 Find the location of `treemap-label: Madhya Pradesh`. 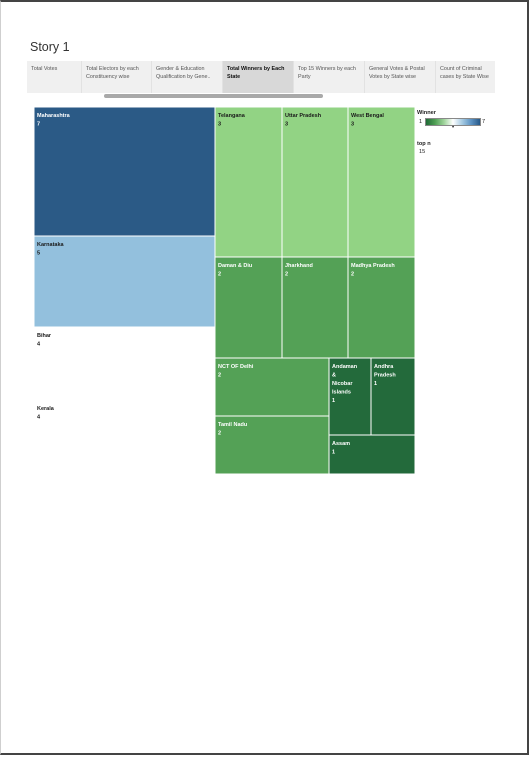

treemap-label: Madhya Pradesh is located at coordinates (373, 266).